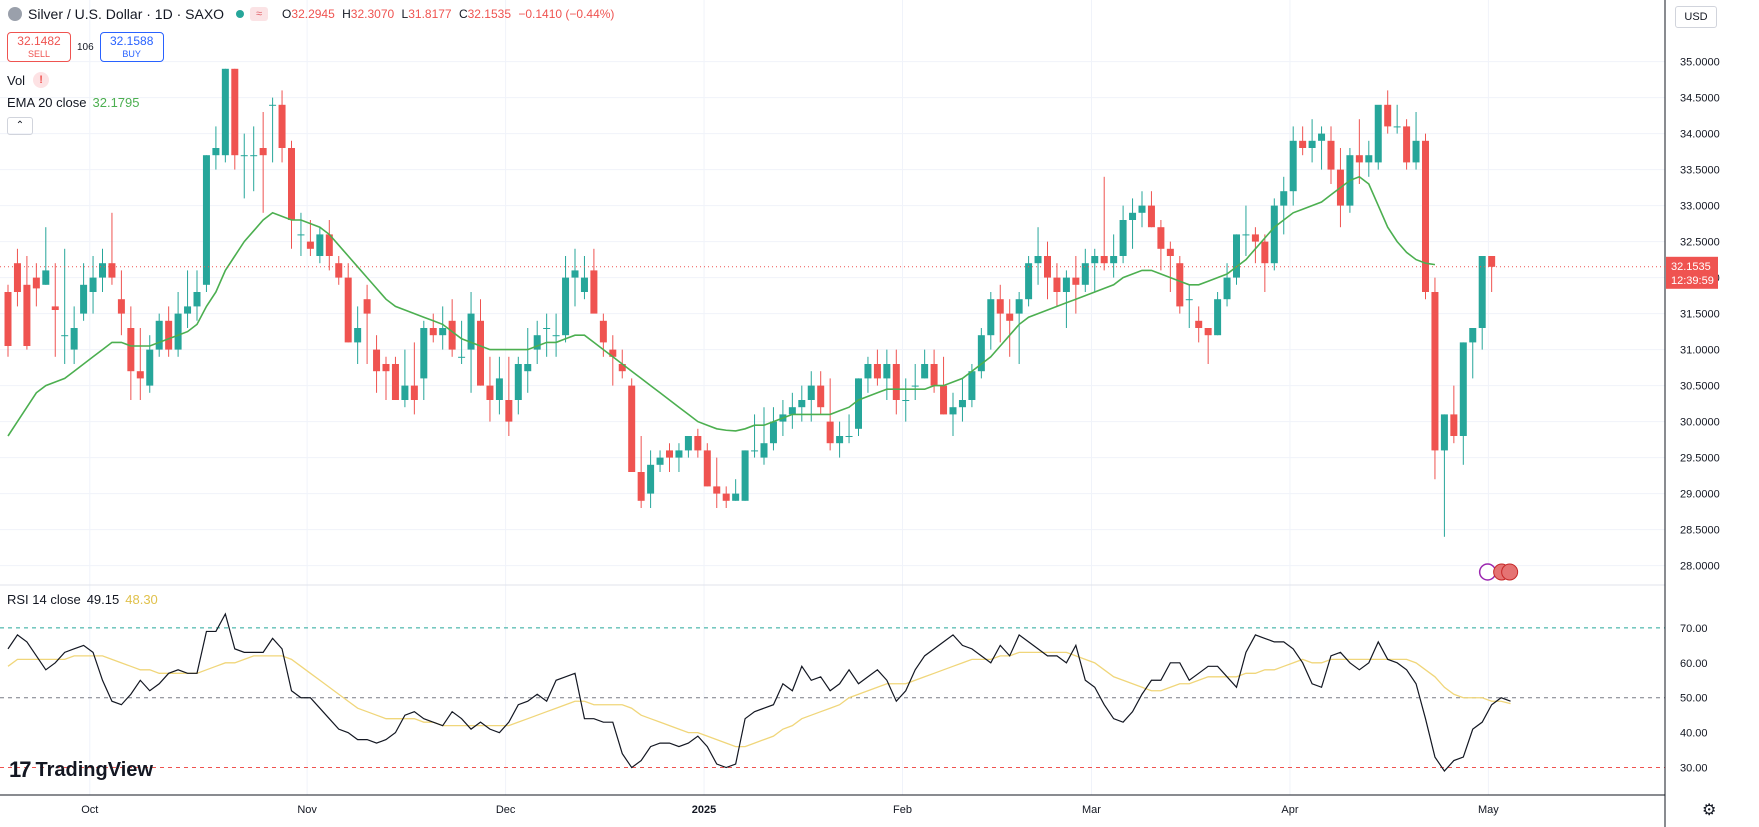 This screenshot has height=827, width=1759. Describe the element at coordinates (28, 80) in the screenshot. I see `volume-legend: Vol !` at that location.